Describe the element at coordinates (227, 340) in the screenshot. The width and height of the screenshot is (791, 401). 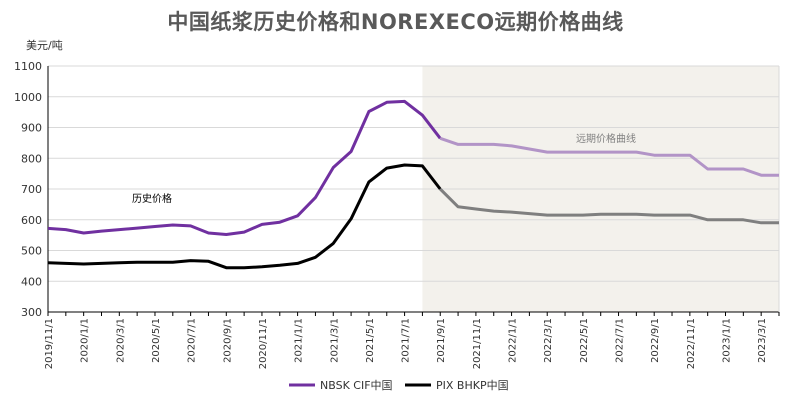
I see `x-tick-label: 2020/9/1` at that location.